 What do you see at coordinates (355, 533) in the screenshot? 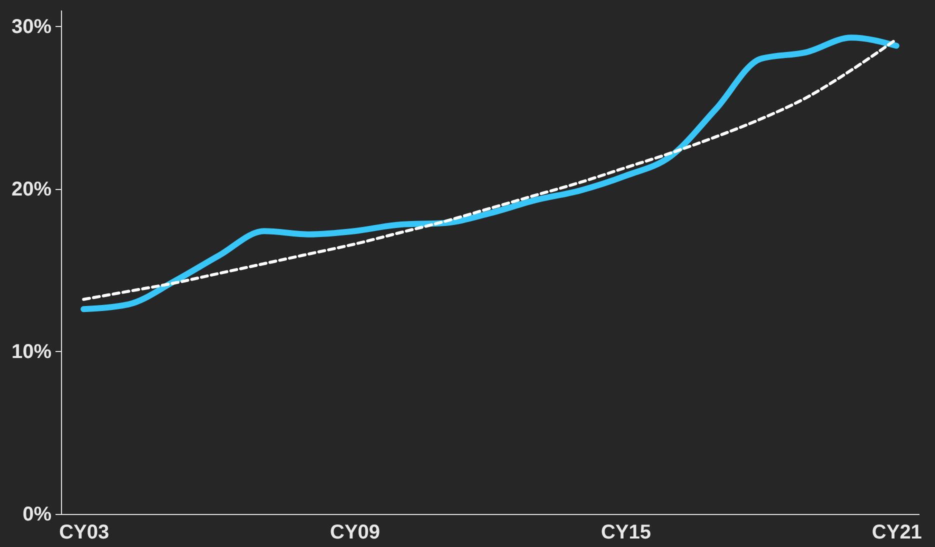
I see `x-tick-label: CY09` at bounding box center [355, 533].